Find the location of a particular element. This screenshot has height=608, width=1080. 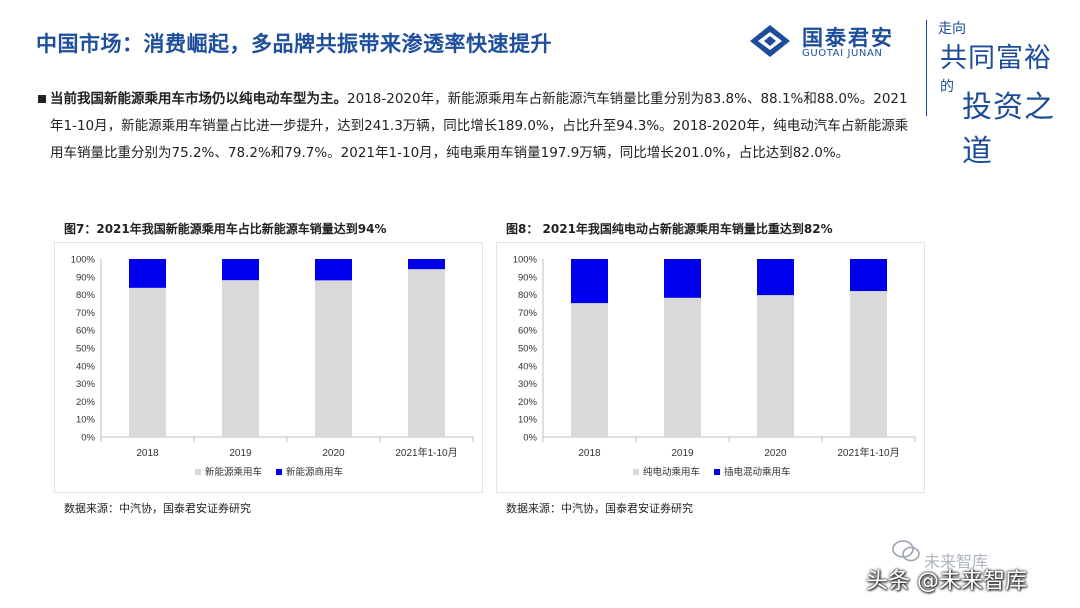

slogan-line-3: 的 is located at coordinates (947, 87).